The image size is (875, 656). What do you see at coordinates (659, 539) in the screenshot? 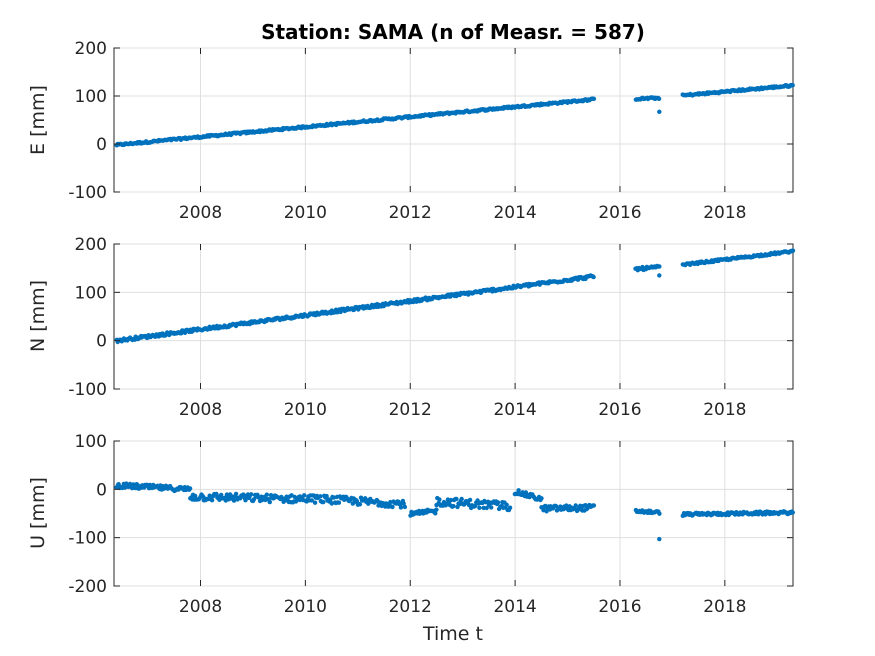
I see `outlier-point-up` at bounding box center [659, 539].